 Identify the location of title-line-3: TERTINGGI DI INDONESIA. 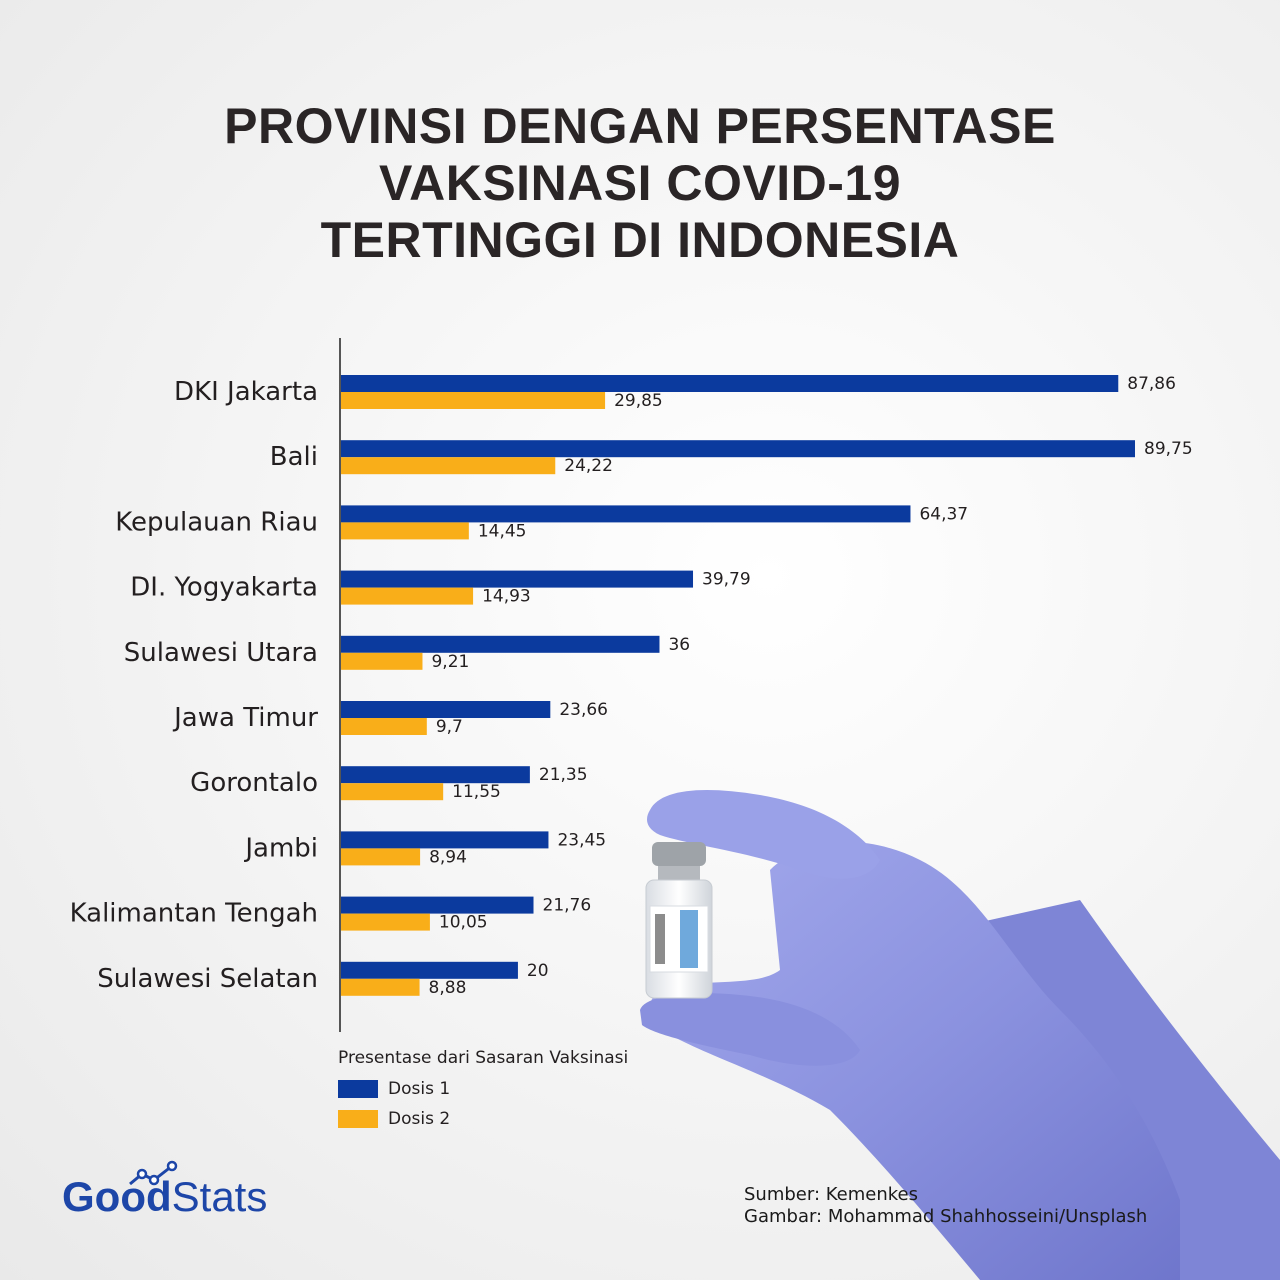
(640, 240).